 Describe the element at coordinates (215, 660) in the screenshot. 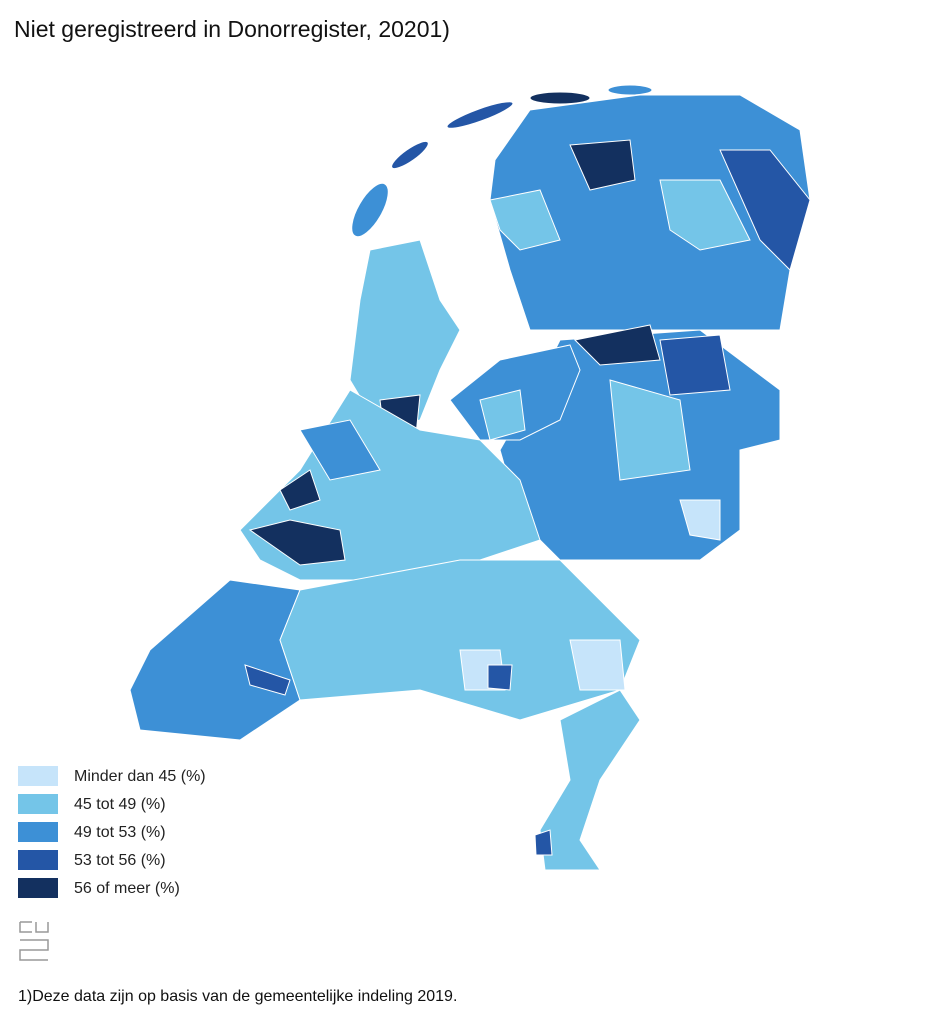

I see `region-zeeland` at that location.